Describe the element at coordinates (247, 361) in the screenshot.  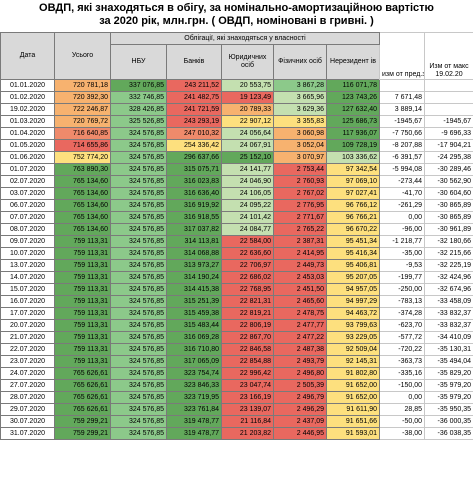
I see `cell-legal-entities: 22 854,88` at that location.